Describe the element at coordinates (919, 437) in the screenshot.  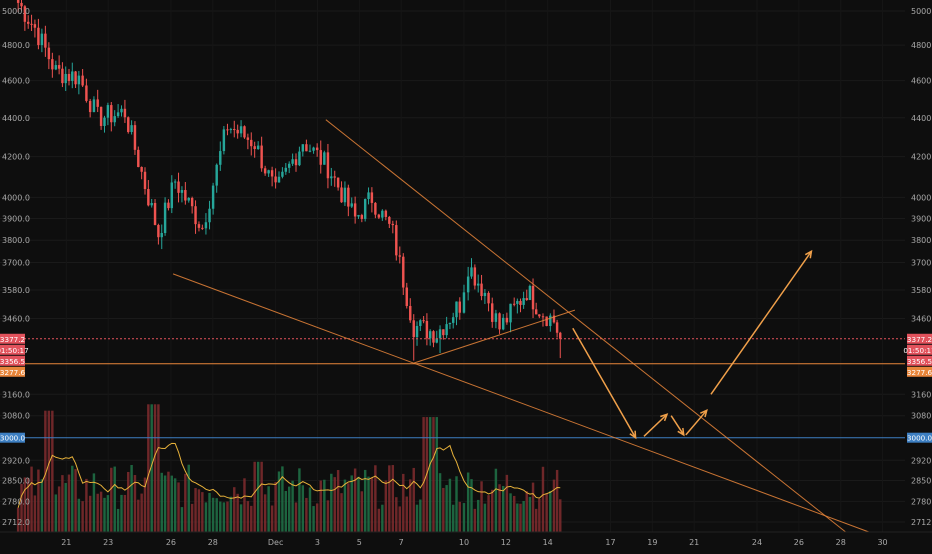
I see `price-badge-right: 3000.0` at that location.